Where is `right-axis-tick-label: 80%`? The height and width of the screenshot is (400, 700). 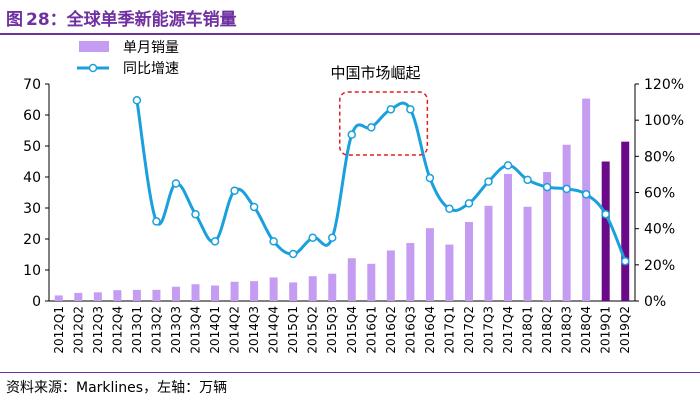 right-axis-tick-label: 80% is located at coordinates (659, 157).